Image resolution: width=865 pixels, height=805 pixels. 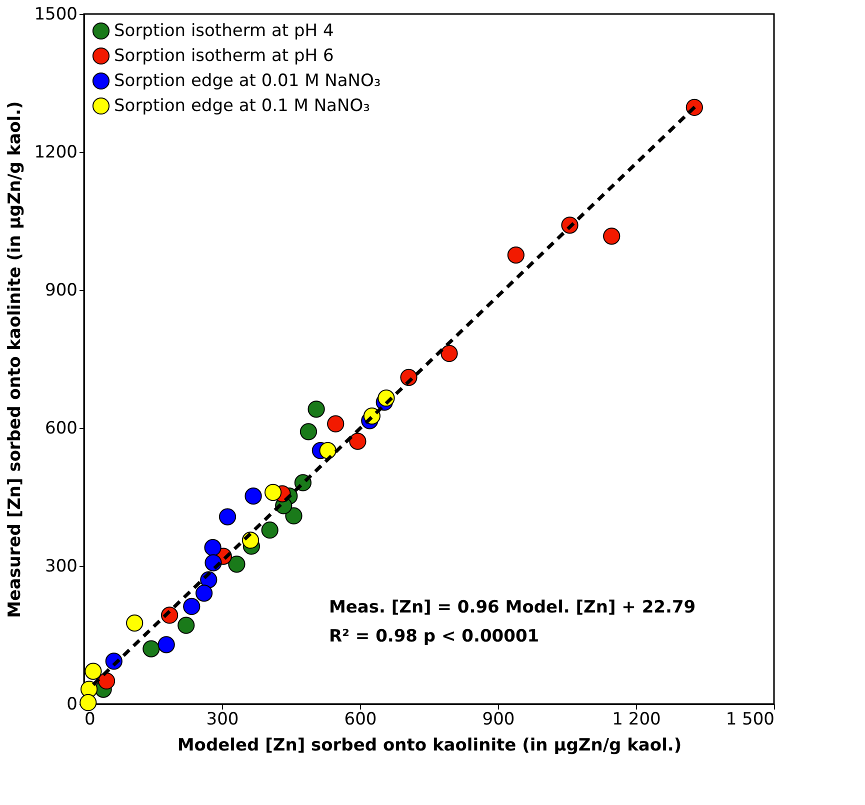 What do you see at coordinates (72, 704) in the screenshot?
I see `y-tick-label: 0` at bounding box center [72, 704].